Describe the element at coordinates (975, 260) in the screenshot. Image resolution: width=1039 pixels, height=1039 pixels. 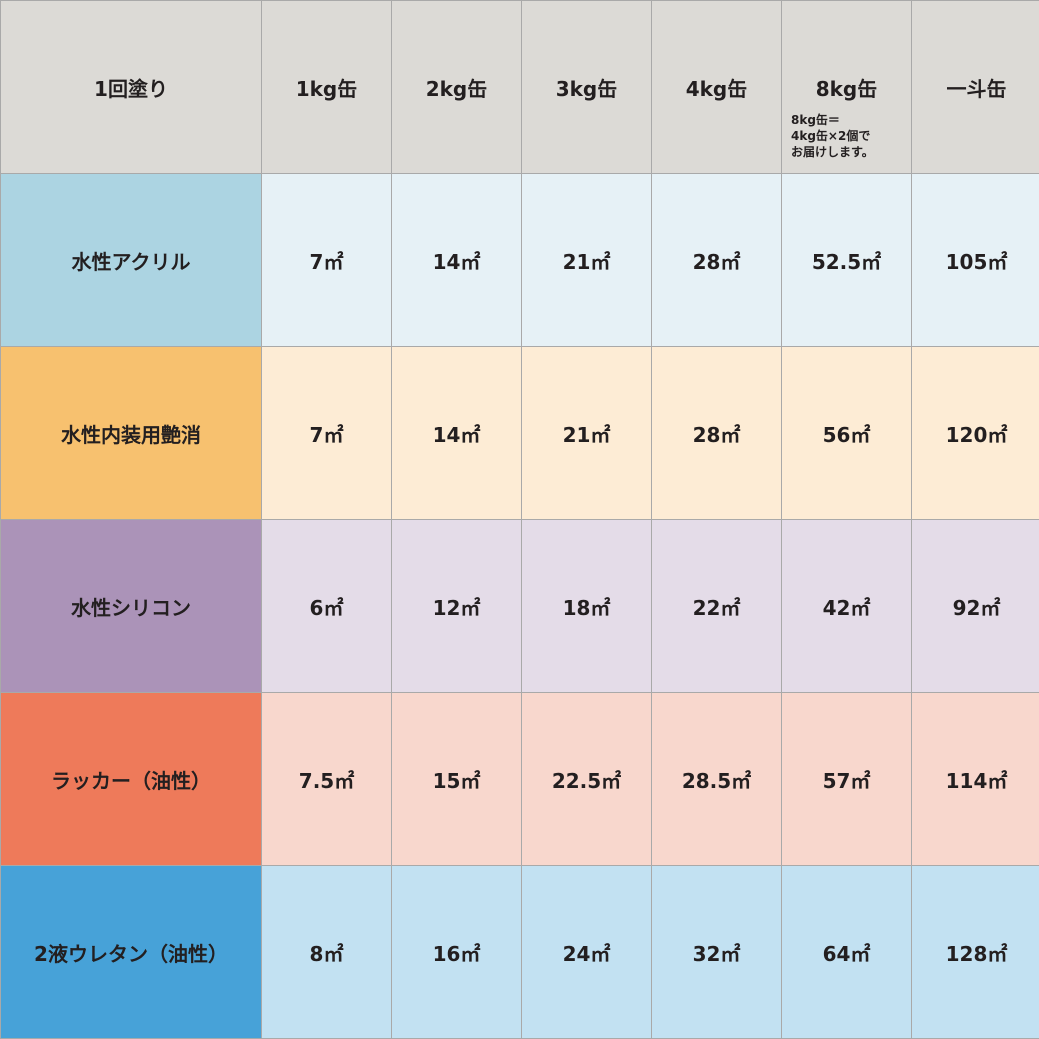
I see `coverage-cell: 105㎡` at that location.